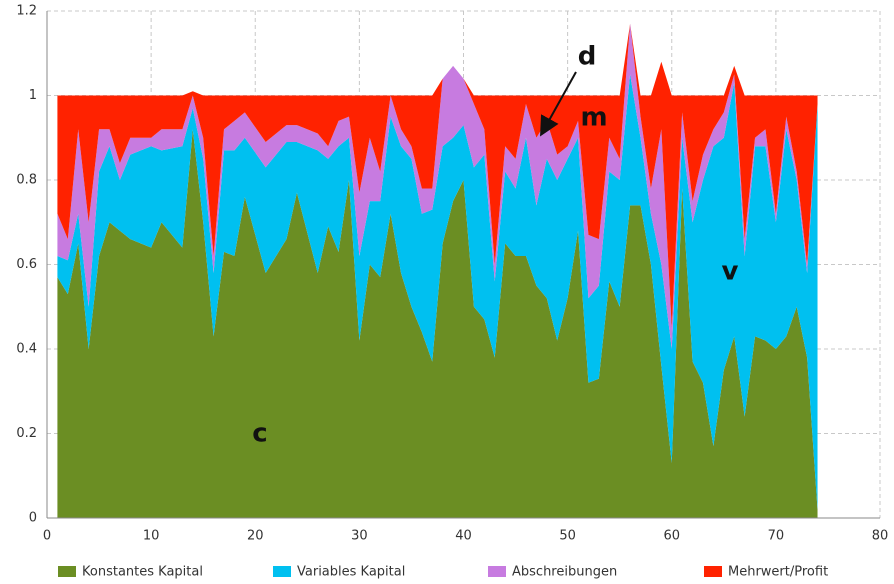 Image resolution: width=894 pixels, height=584 pixels. What do you see at coordinates (259, 434) in the screenshot?
I see `annotation: c` at bounding box center [259, 434].